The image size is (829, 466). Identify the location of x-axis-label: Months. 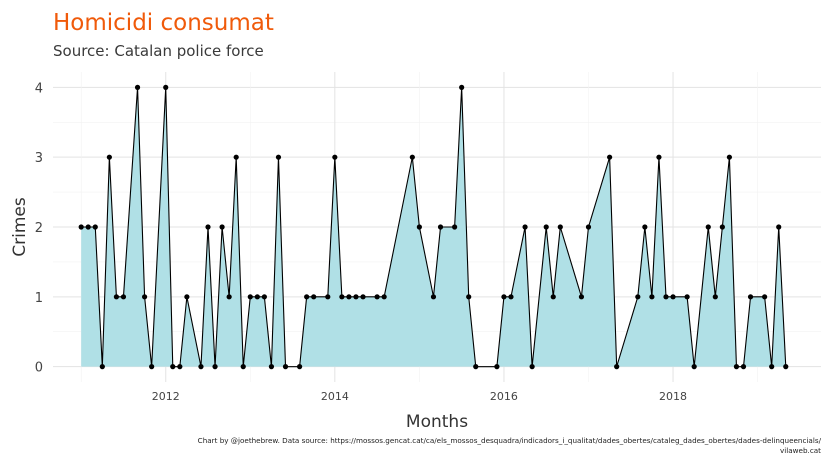
(437, 422).